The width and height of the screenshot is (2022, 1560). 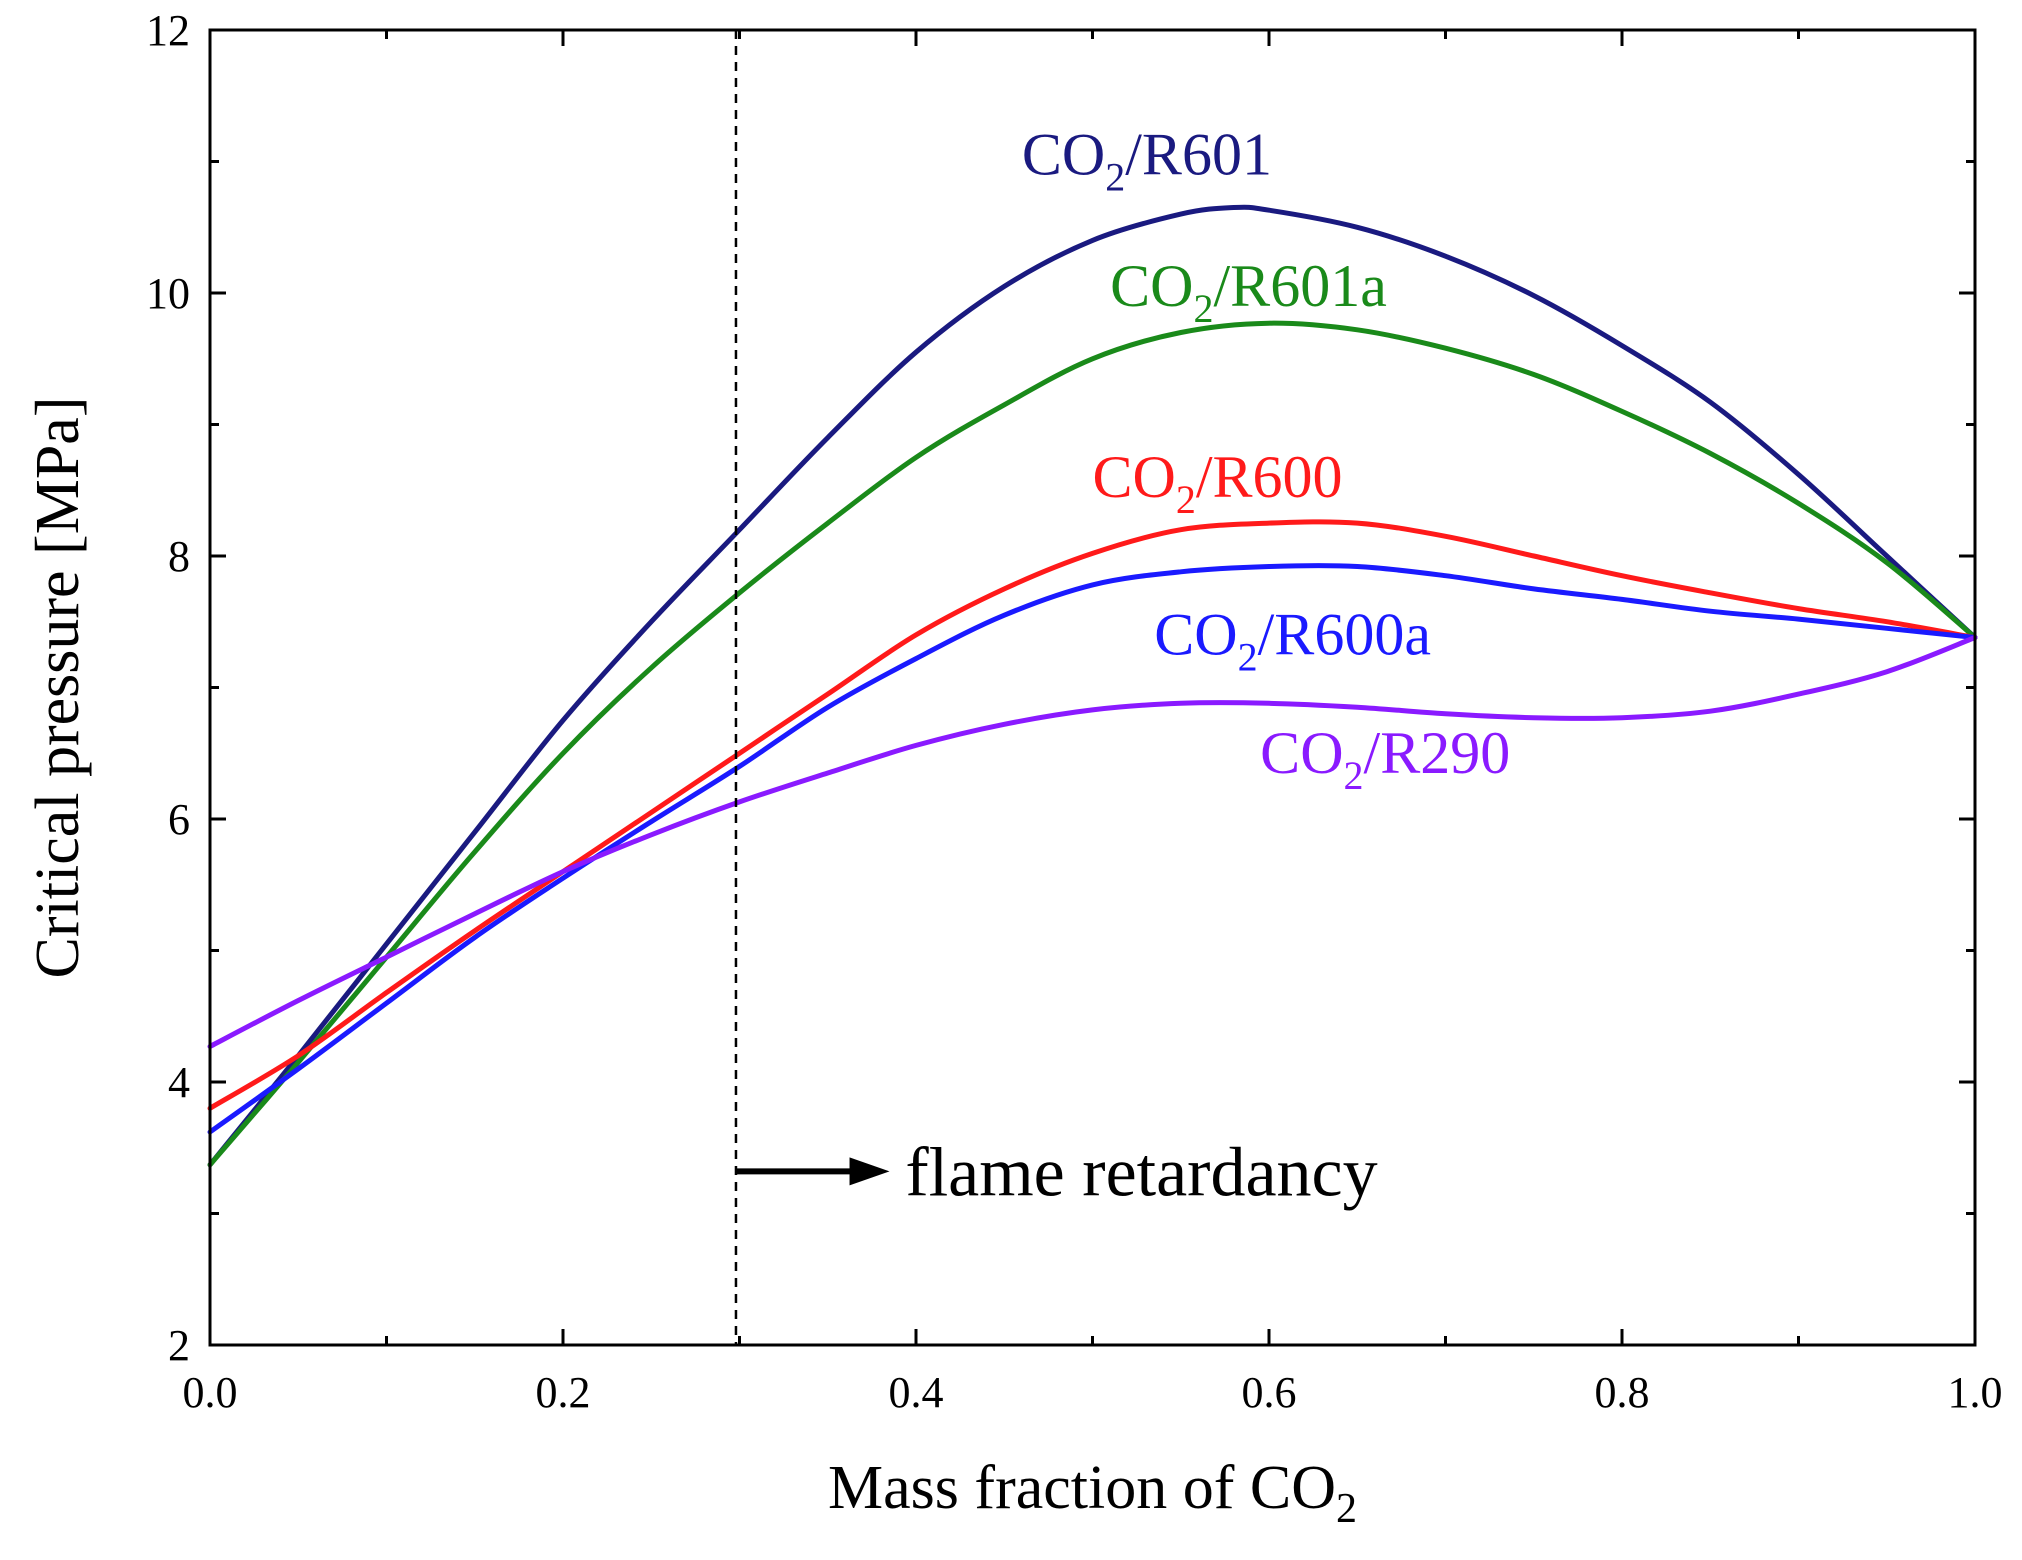 What do you see at coordinates (1385, 759) in the screenshot?
I see `series-label-co2-r290: CO2/R290` at bounding box center [1385, 759].